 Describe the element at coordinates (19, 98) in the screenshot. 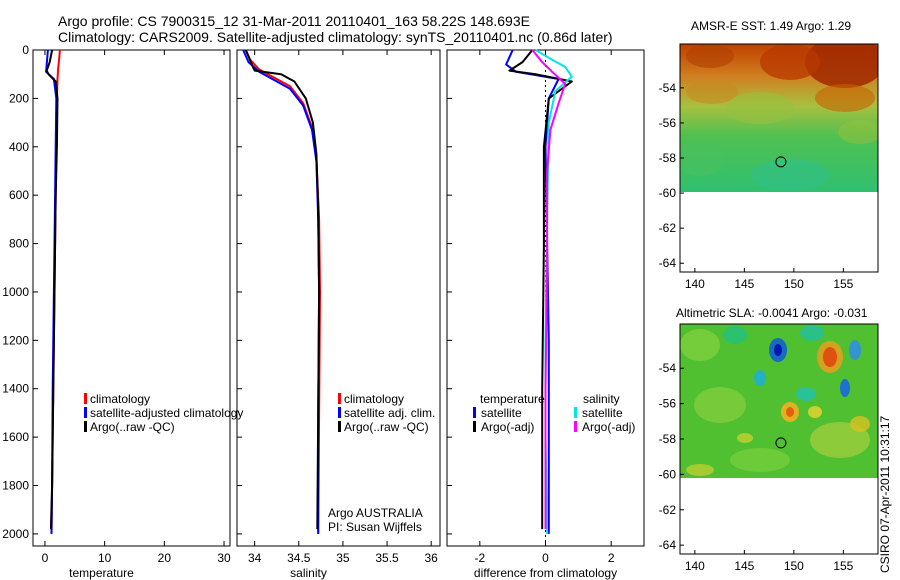

I see `y-tick-label: 200` at that location.